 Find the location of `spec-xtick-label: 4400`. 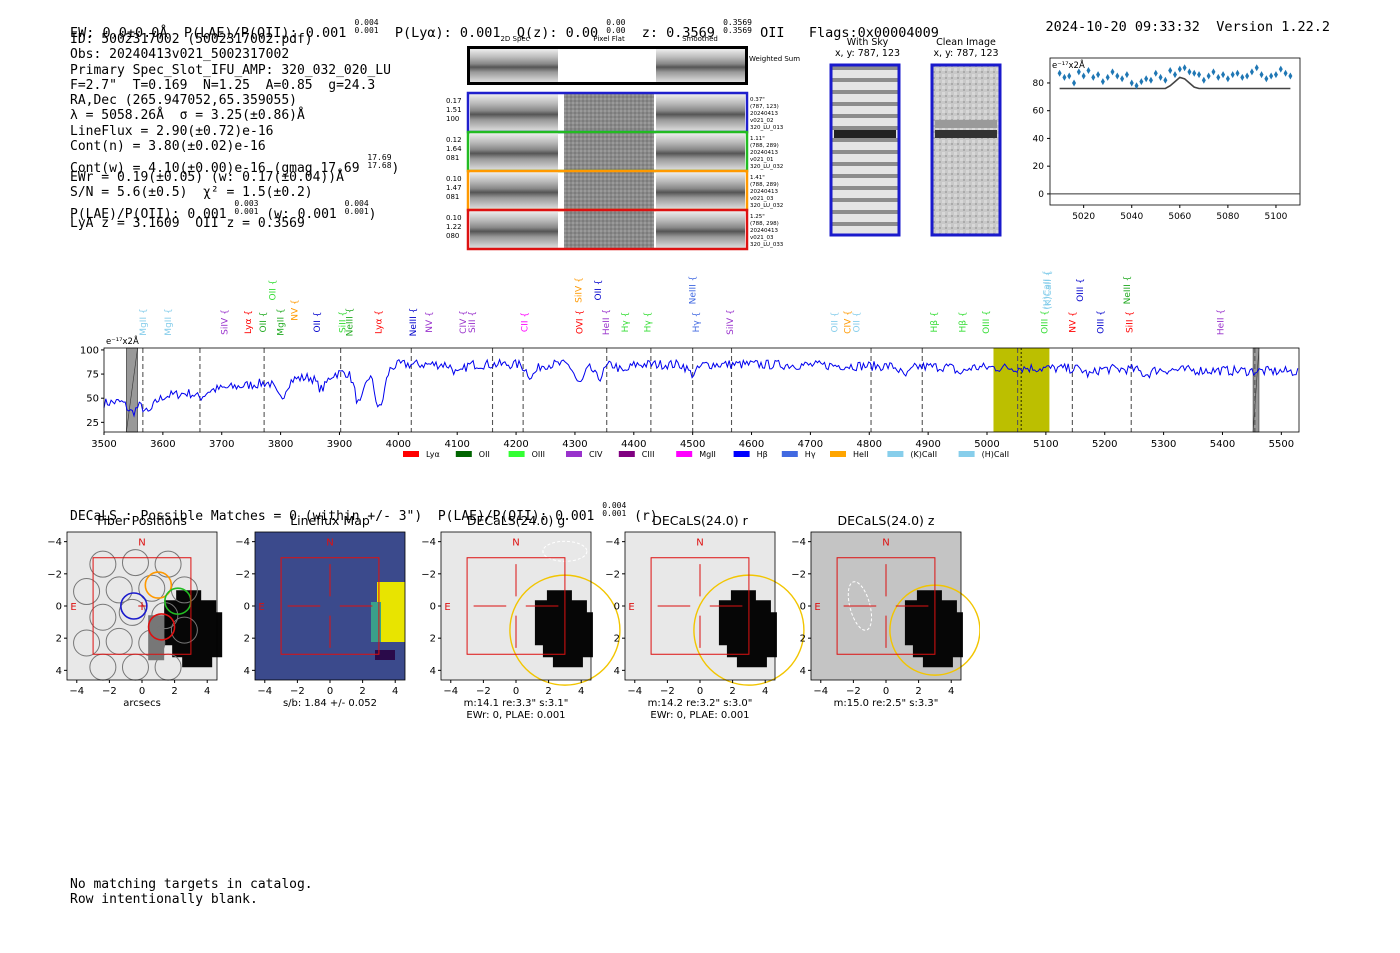

spec-xtick-label: 4400 is located at coordinates (633, 444).